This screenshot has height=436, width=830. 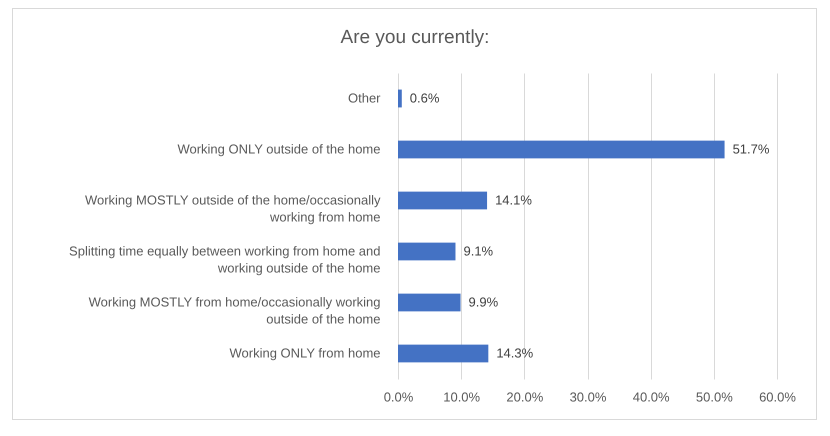 What do you see at coordinates (777, 397) in the screenshot?
I see `x-tick-label: 60.0%` at bounding box center [777, 397].